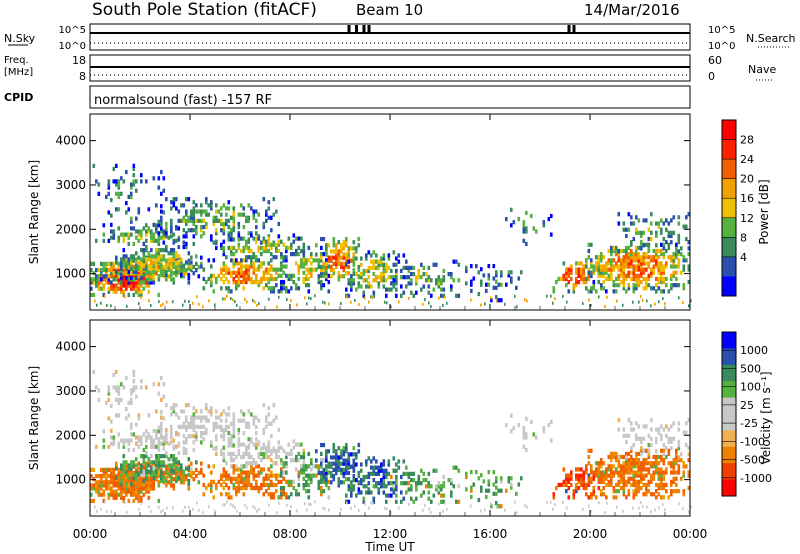  Describe the element at coordinates (79, 60) in the screenshot. I see `freq-tick-top: 18` at that location.